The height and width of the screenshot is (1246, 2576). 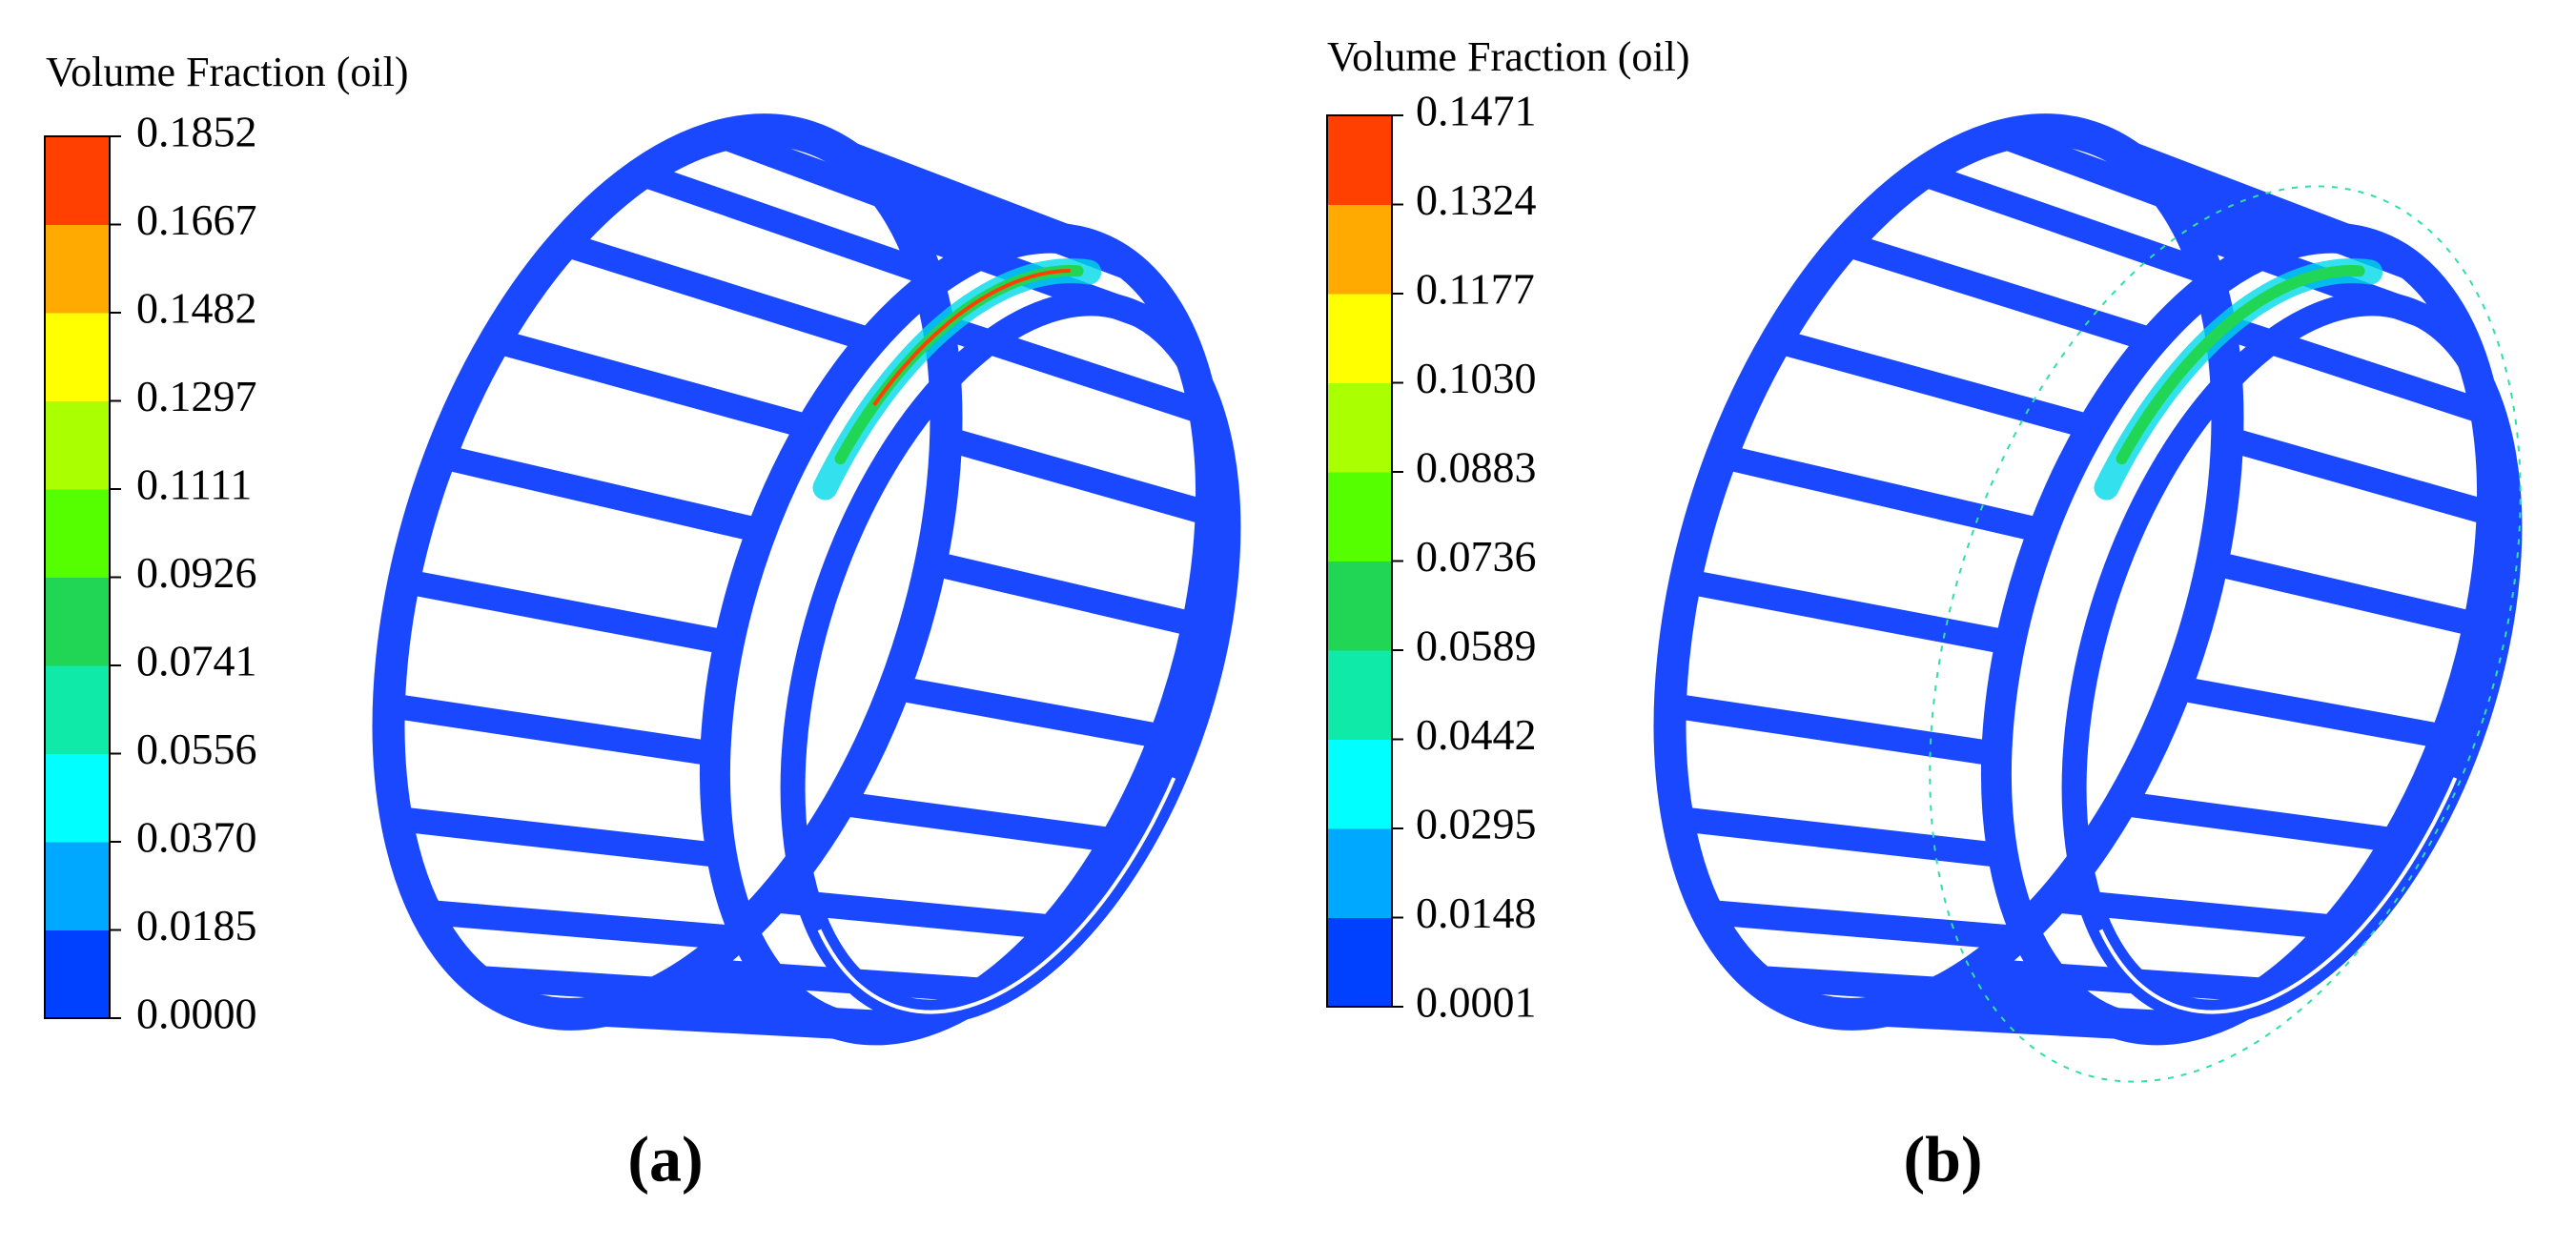 I want to click on colorbar-tick-label: 0.1324, so click(x=1476, y=199).